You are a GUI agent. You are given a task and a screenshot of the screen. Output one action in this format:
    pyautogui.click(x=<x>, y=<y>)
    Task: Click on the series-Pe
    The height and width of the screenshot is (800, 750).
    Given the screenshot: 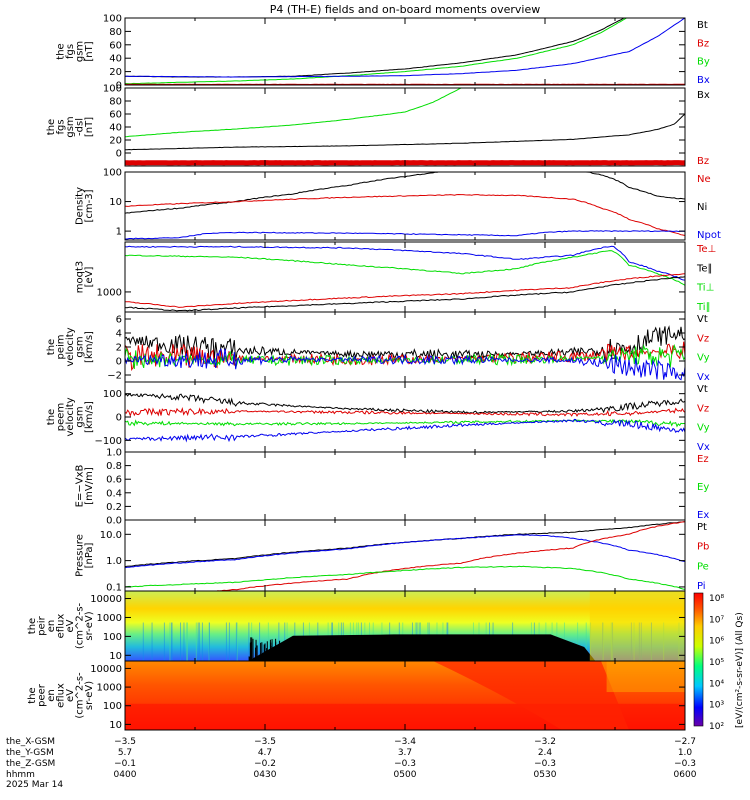 What is the action you would take?
    pyautogui.click(x=405, y=577)
    